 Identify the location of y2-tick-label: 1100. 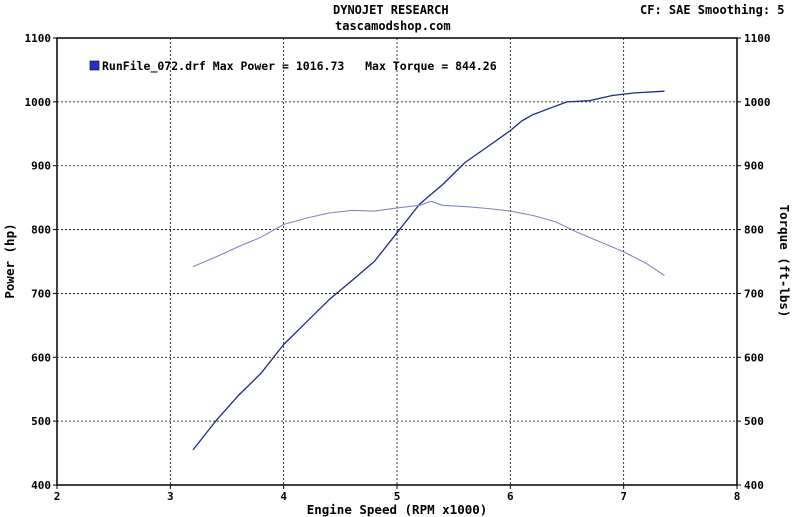
(757, 38).